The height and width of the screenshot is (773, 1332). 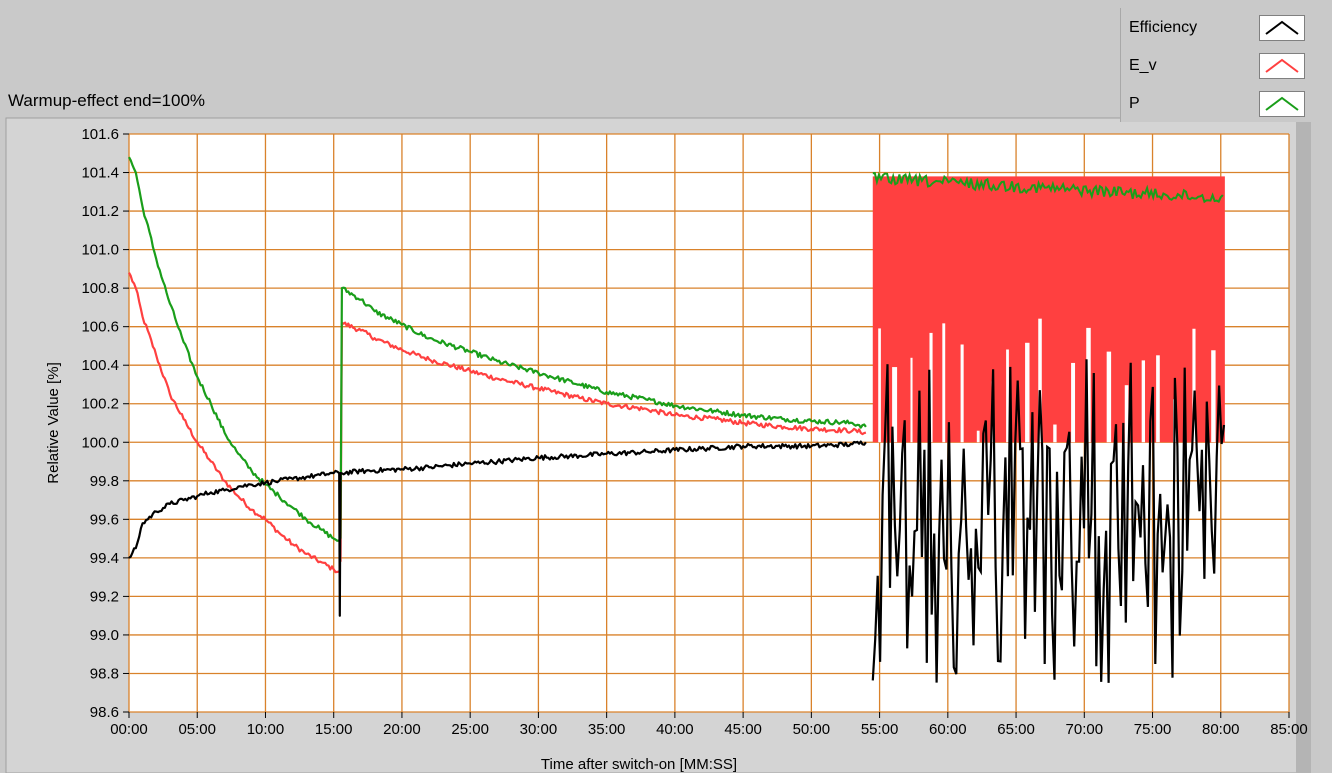 I want to click on y-tick-label: 98.6, so click(x=104, y=712).